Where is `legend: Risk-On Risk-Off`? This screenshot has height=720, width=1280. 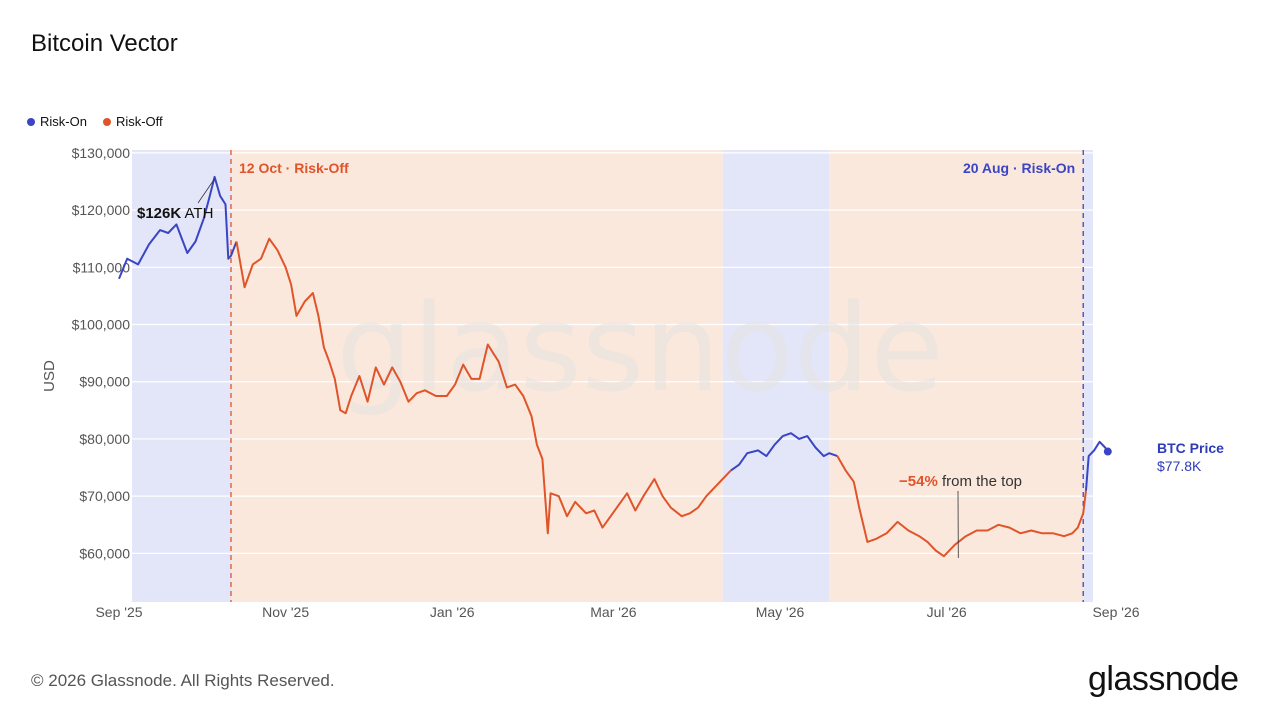 legend: Risk-On Risk-Off is located at coordinates (95, 121).